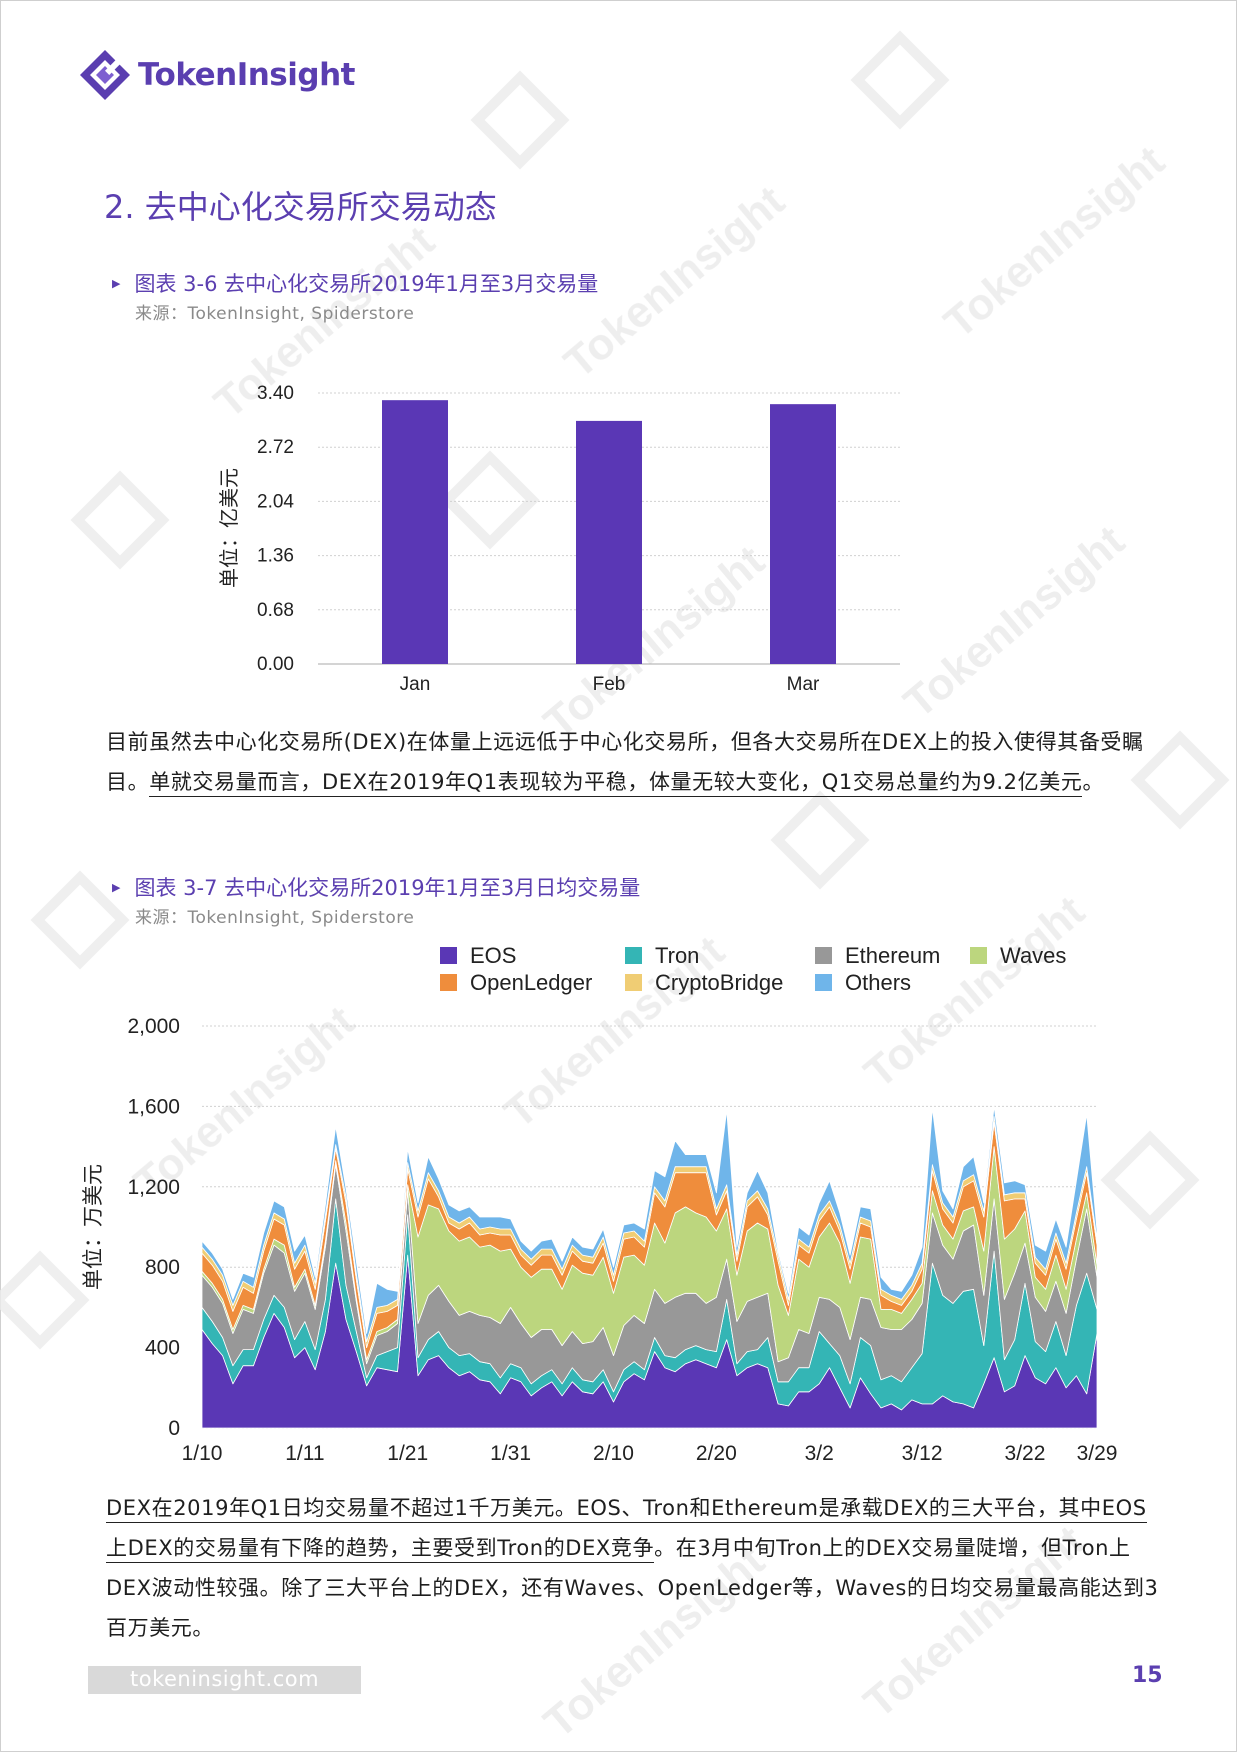 The width and height of the screenshot is (1237, 1752). I want to click on bar-feb, so click(609, 542).